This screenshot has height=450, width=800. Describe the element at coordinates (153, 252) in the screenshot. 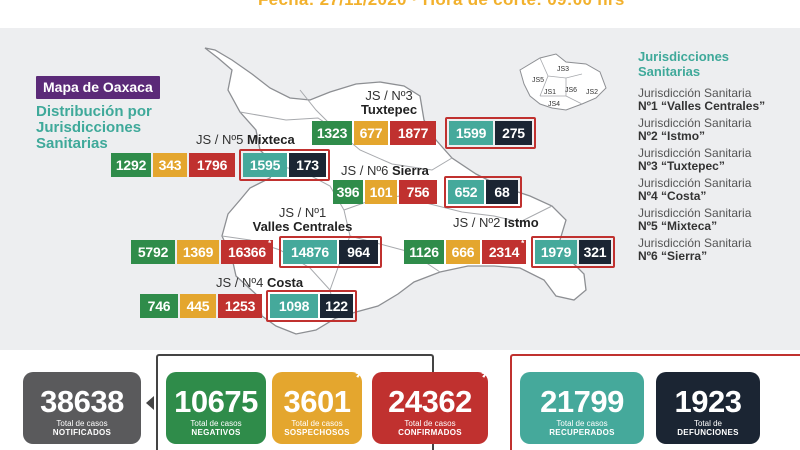

I see `negativos-value: 5792` at that location.